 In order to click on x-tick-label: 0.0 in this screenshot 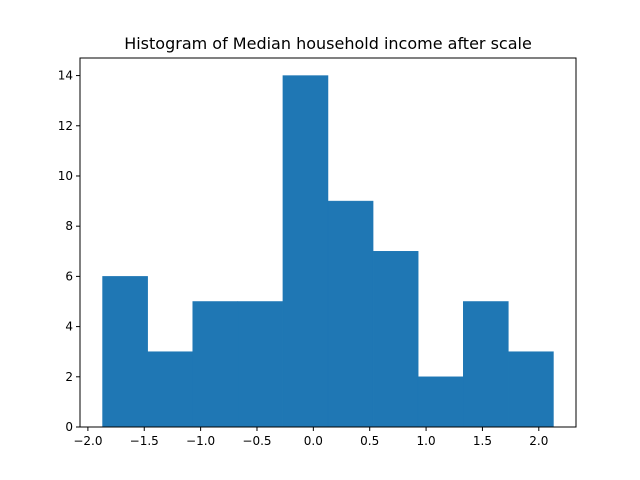, I will do `click(313, 441)`.